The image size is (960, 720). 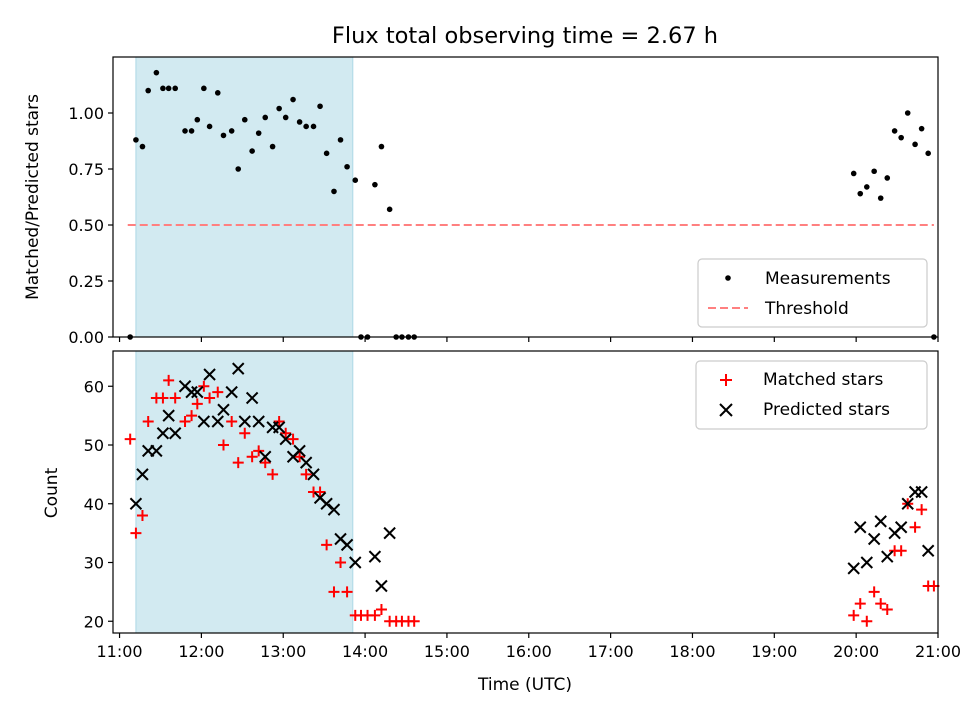 What do you see at coordinates (94, 504) in the screenshot?
I see `y-tick-label: 40` at bounding box center [94, 504].